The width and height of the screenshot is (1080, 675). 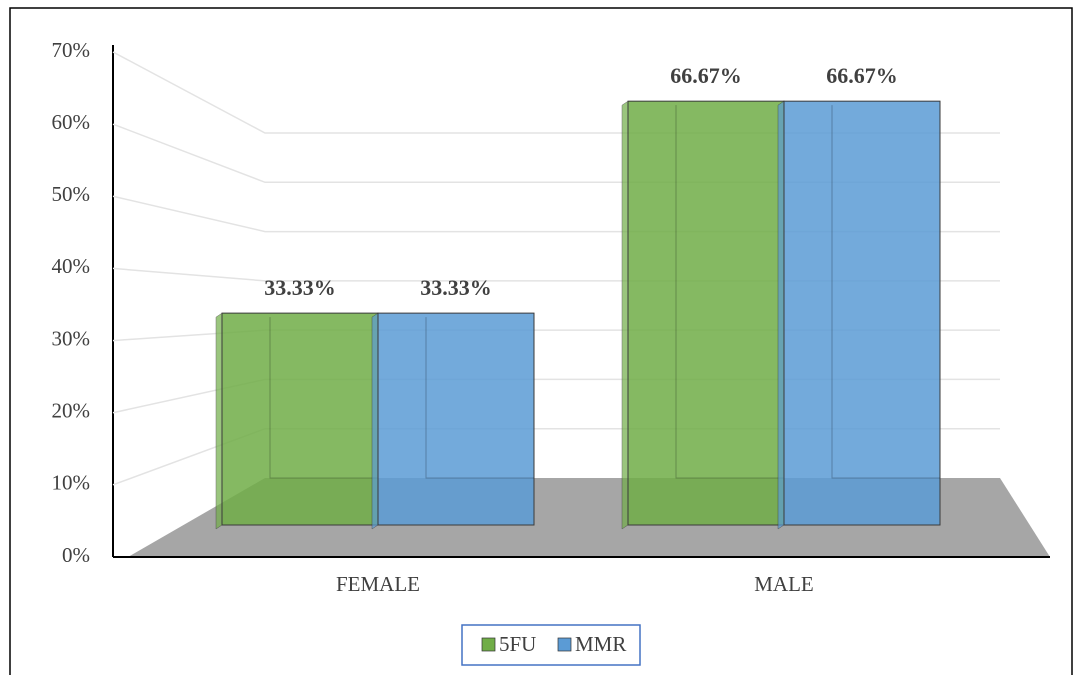 I want to click on x-tick-label: FEMALE, so click(x=378, y=584).